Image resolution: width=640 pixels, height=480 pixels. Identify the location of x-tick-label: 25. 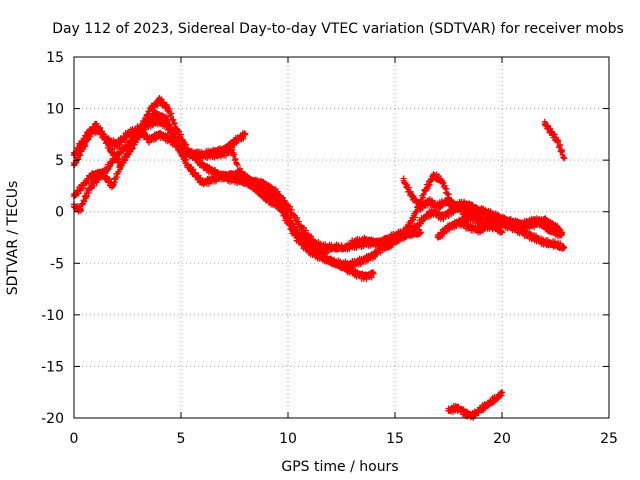
(609, 439).